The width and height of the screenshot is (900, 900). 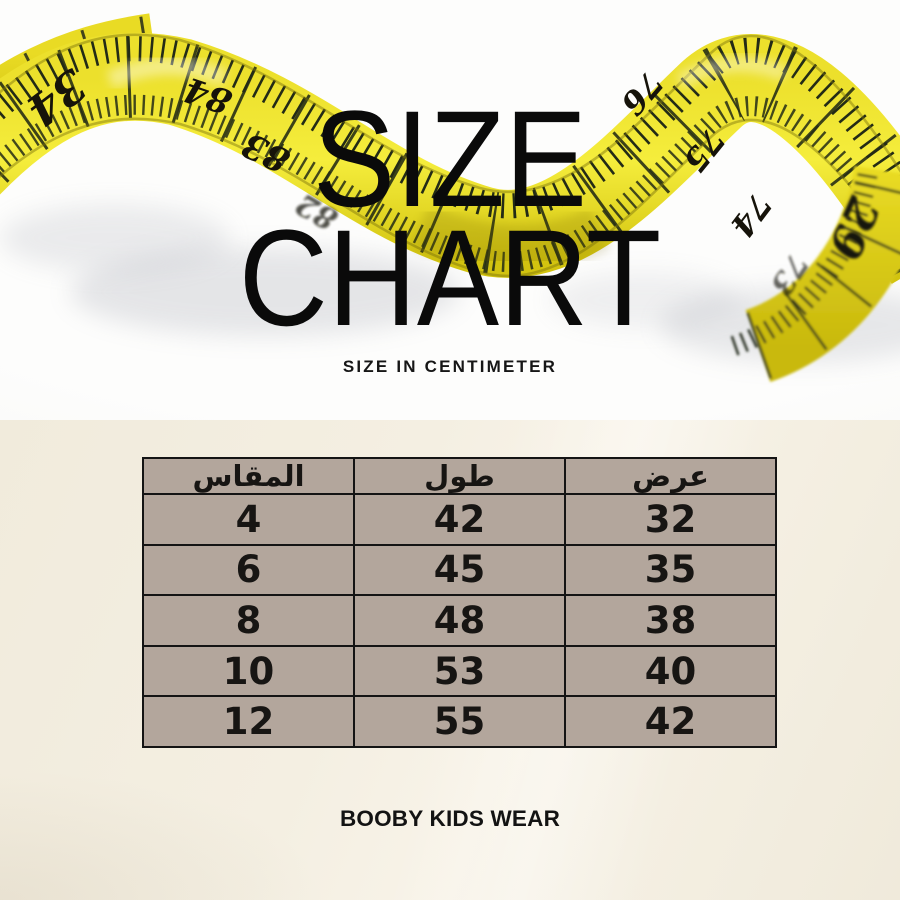 What do you see at coordinates (248, 721) in the screenshot?
I see `table-cell: 12` at bounding box center [248, 721].